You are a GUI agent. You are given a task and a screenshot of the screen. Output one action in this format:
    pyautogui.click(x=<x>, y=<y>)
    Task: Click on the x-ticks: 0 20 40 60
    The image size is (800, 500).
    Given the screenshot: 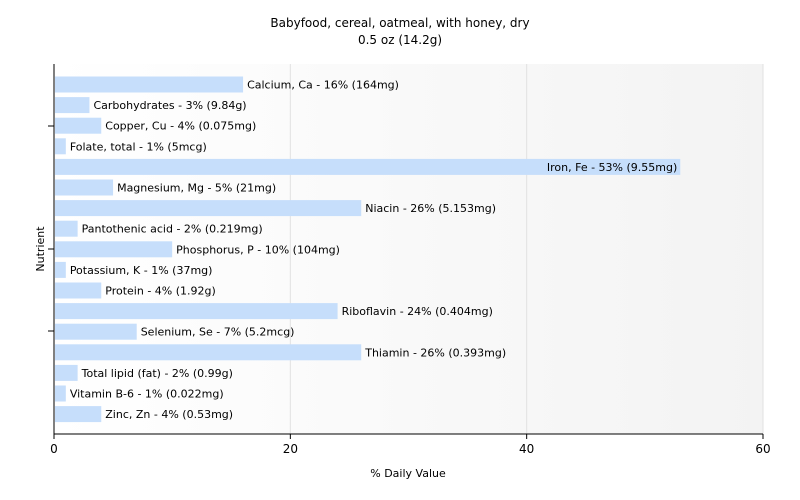 What is the action you would take?
    pyautogui.click(x=410, y=445)
    